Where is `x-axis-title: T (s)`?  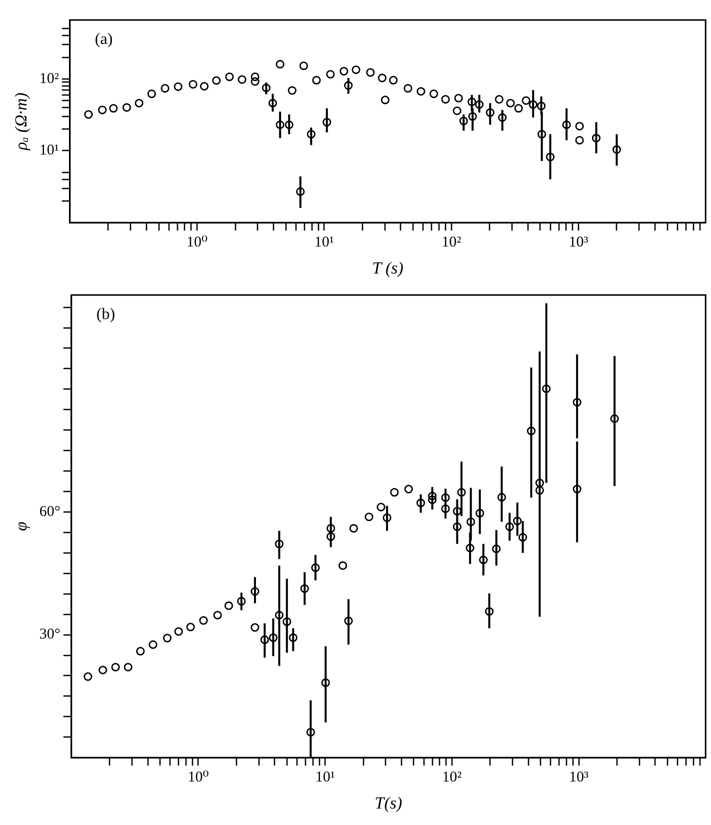
x-axis-title: T (s) is located at coordinates (388, 268).